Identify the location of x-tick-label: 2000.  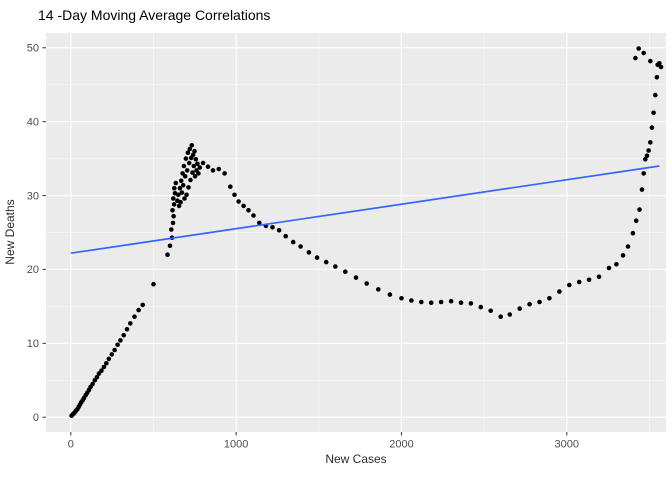
(401, 445).